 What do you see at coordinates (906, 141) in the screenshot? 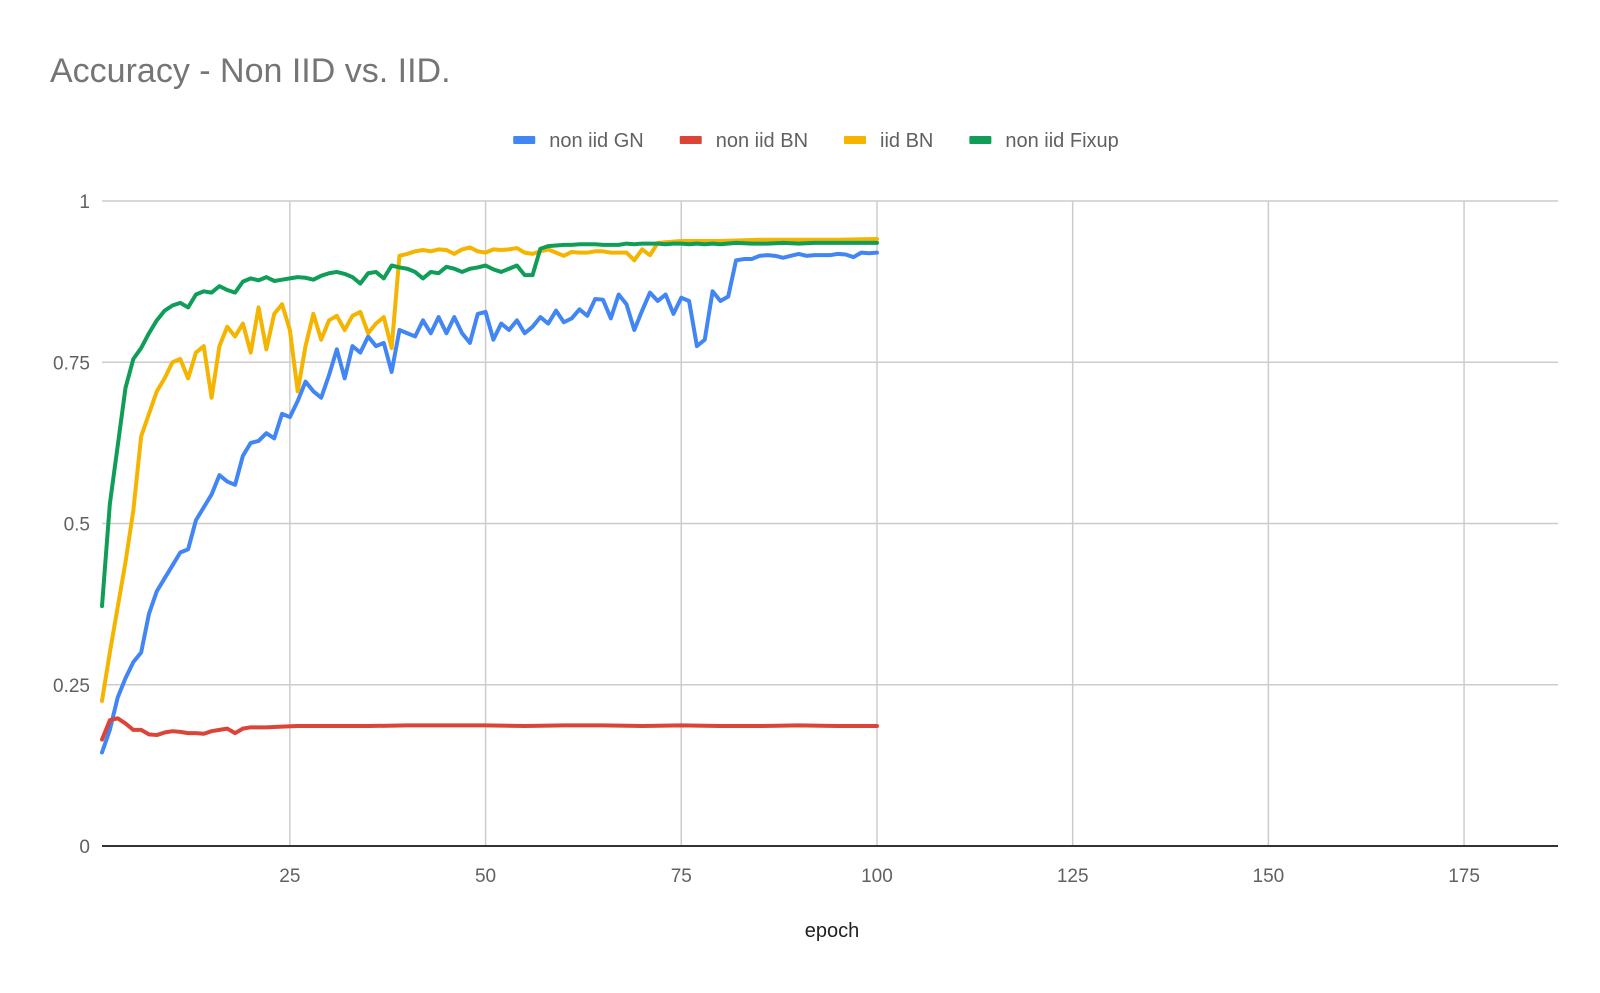
I see `legend-label-iid-bn: iid BN` at bounding box center [906, 141].